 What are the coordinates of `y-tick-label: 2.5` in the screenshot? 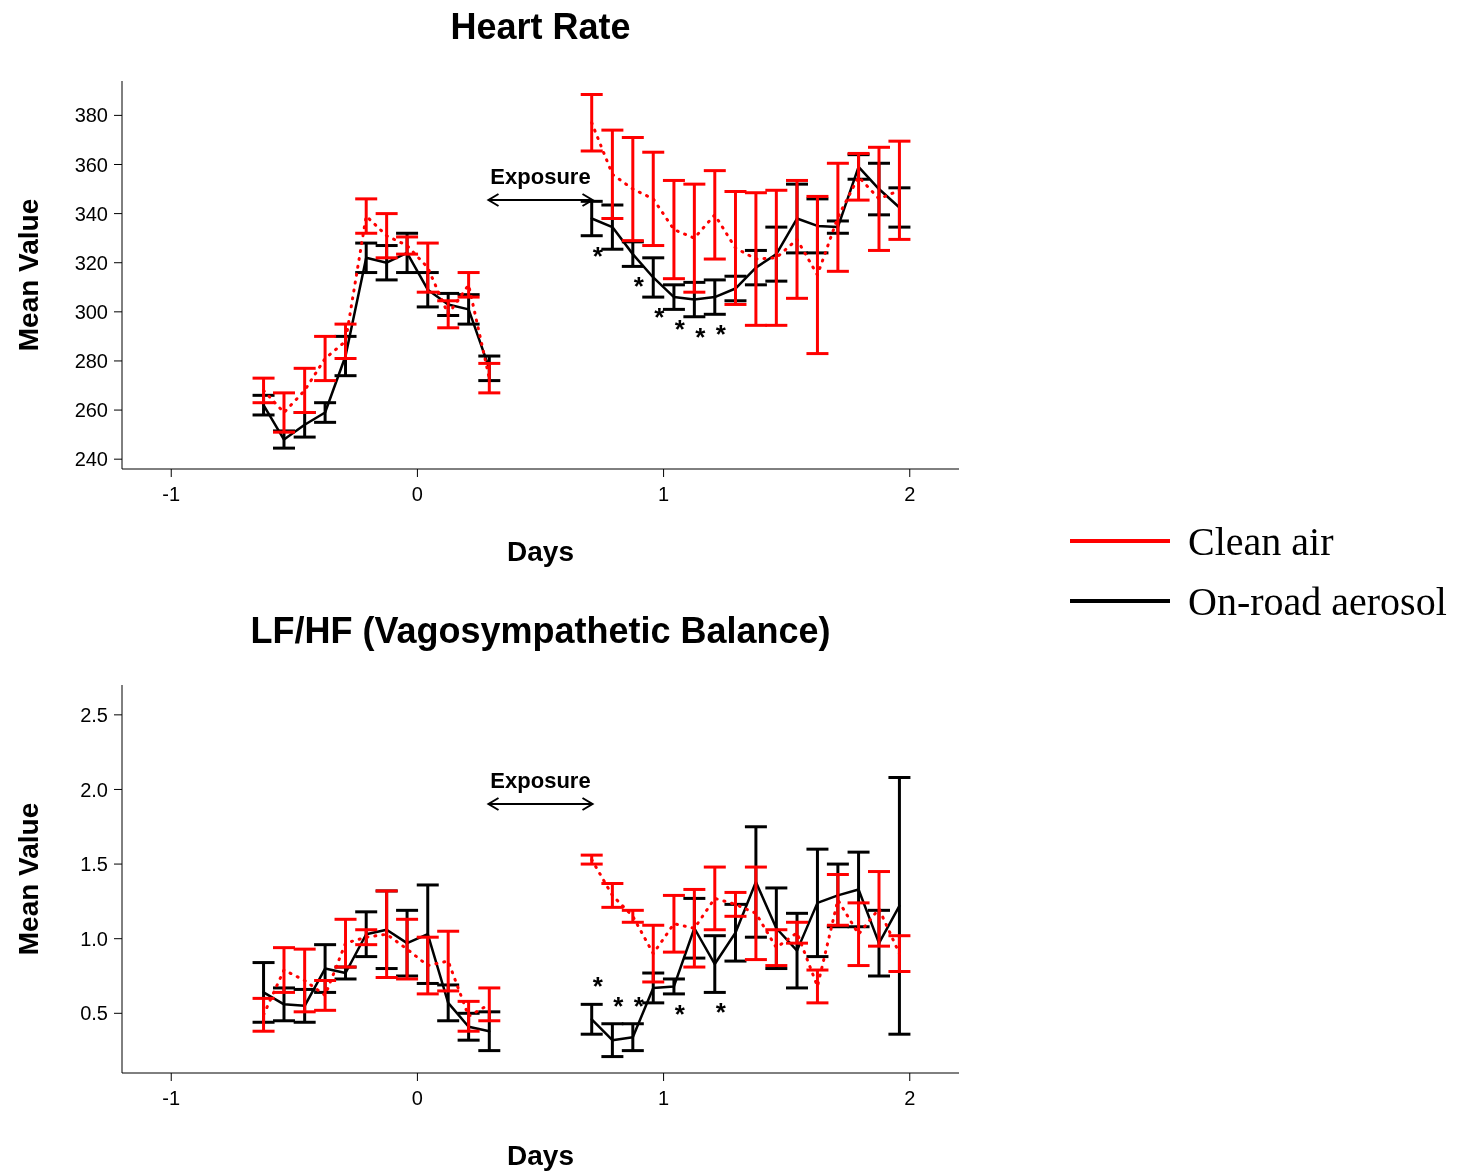 It's located at (94, 714).